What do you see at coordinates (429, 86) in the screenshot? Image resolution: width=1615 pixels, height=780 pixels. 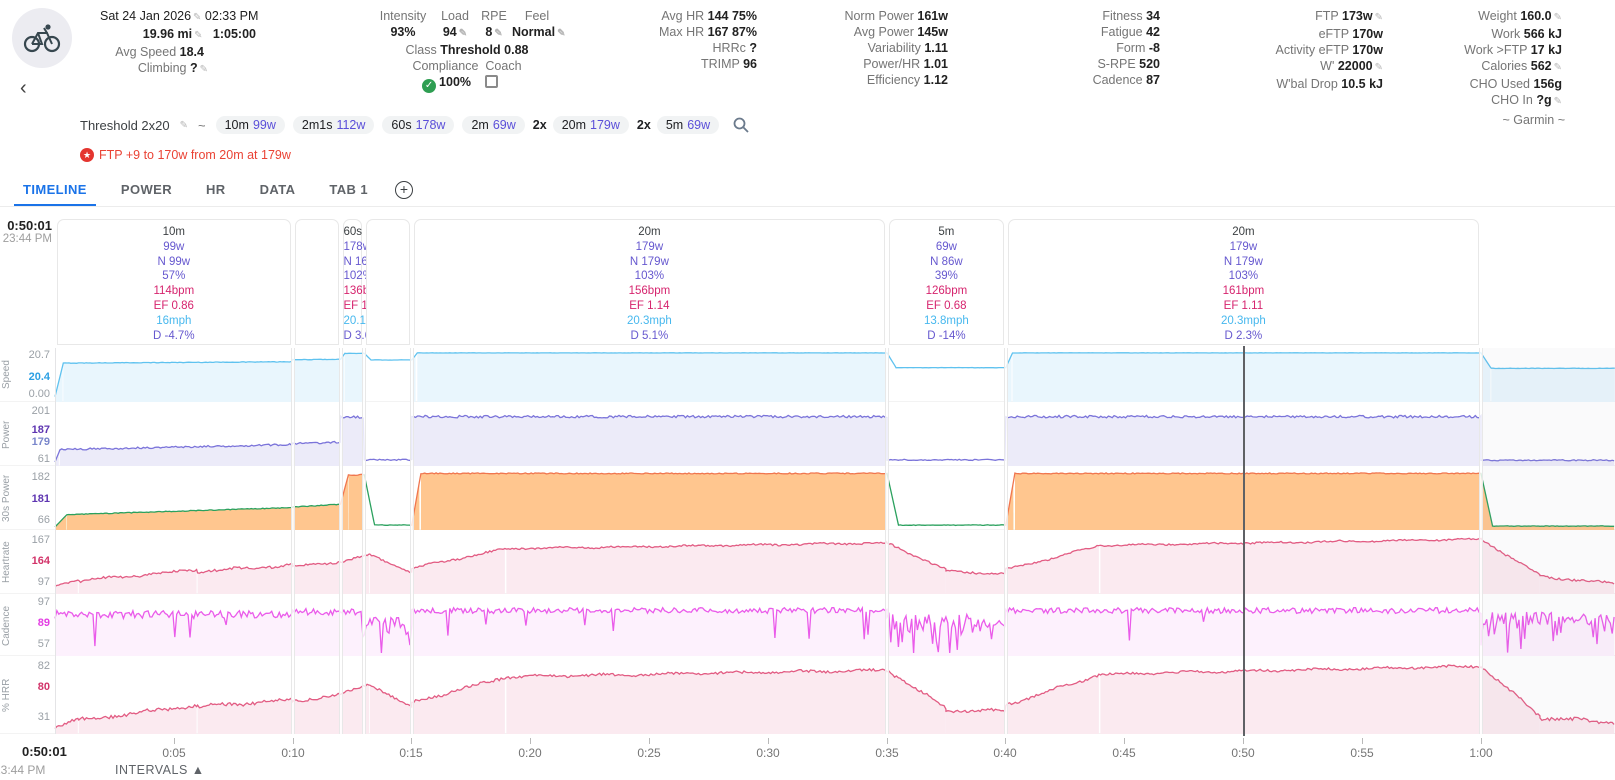 I see `compliance-check-icon: ✓` at bounding box center [429, 86].